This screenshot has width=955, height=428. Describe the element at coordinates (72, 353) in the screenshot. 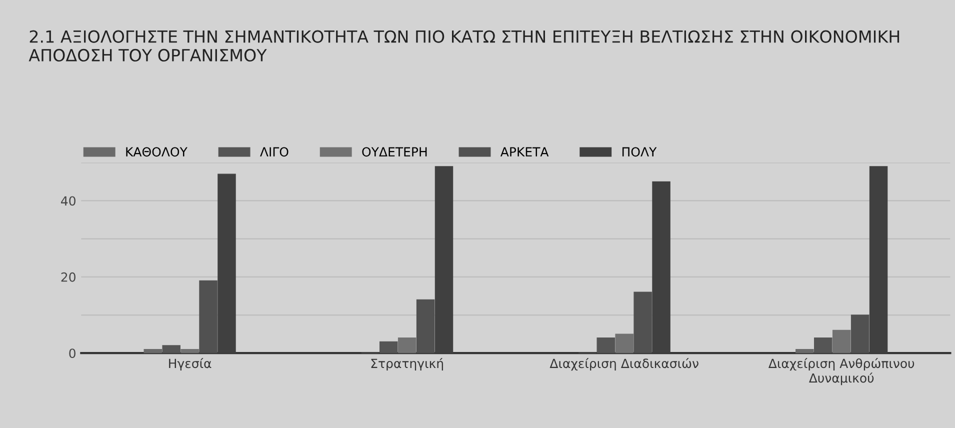

I see `y-tick-label: 0` at that location.